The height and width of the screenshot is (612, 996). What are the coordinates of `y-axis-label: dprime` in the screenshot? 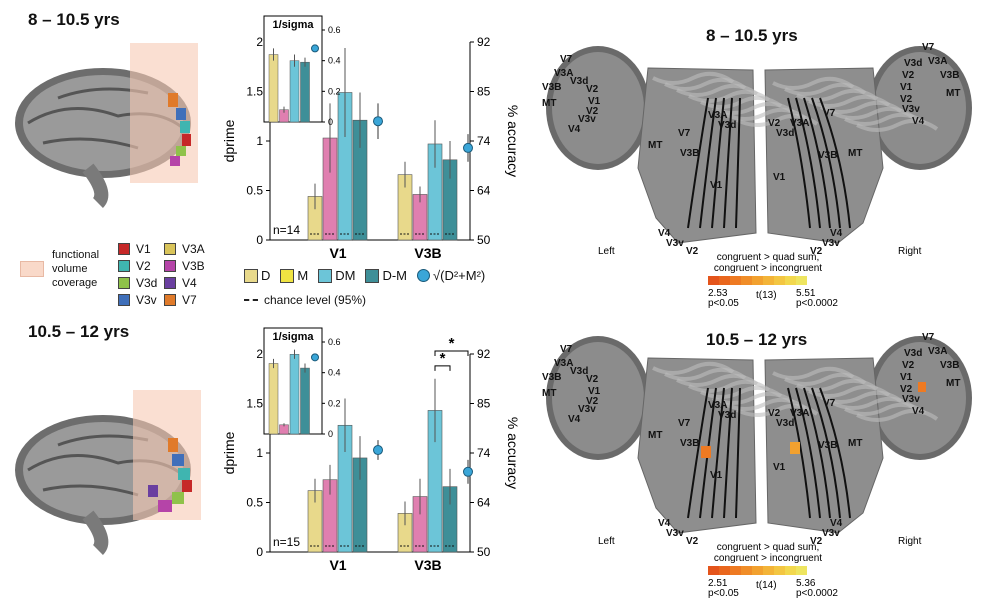 It's located at (229, 452).